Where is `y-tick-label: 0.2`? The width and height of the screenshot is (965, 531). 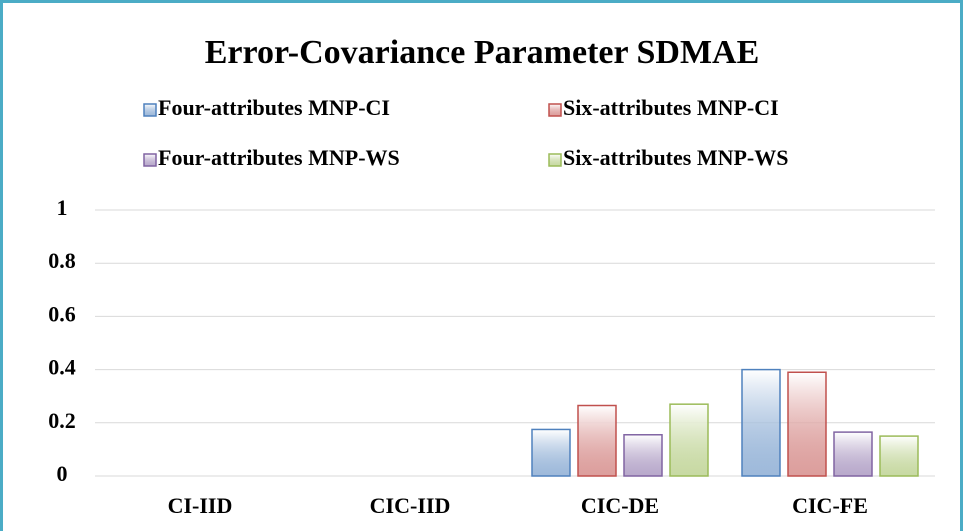 y-tick-label: 0.2 is located at coordinates (62, 420).